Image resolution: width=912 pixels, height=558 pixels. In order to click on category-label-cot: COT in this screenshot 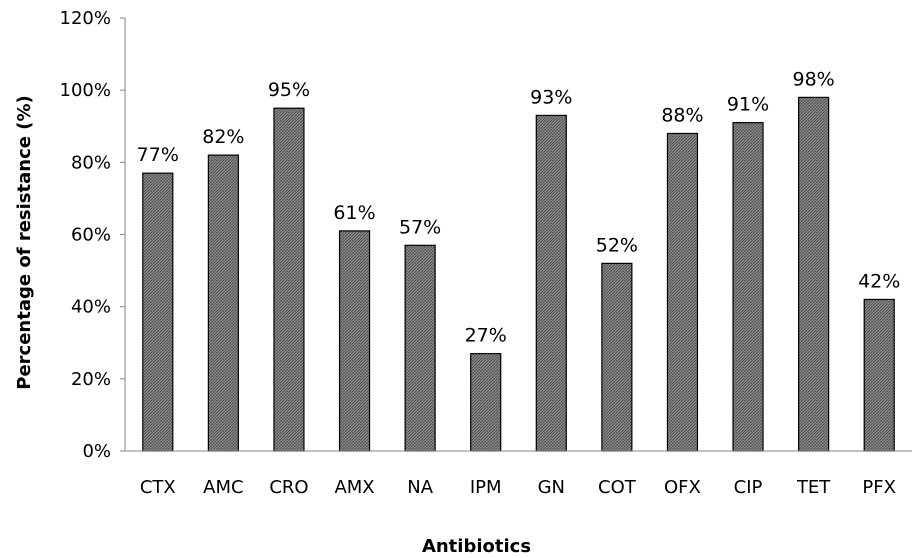, I will do `click(617, 487)`.